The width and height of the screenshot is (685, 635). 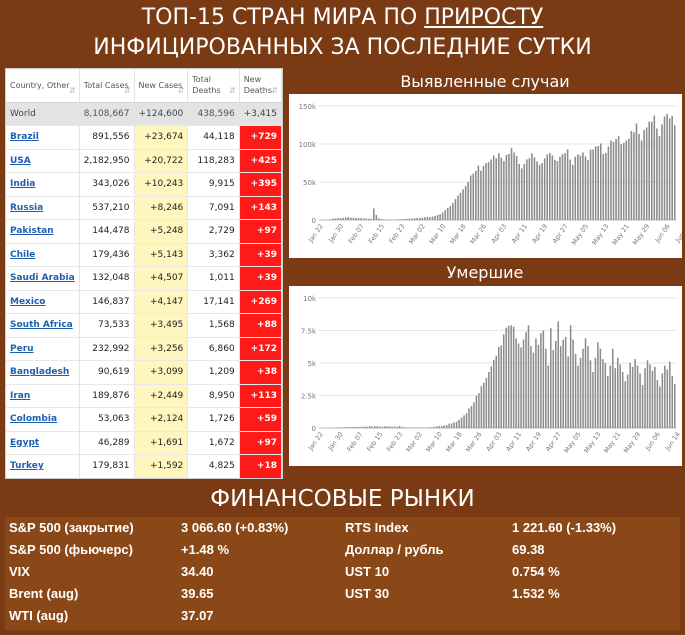 I want to click on cell-country: Chile, so click(x=43, y=255).